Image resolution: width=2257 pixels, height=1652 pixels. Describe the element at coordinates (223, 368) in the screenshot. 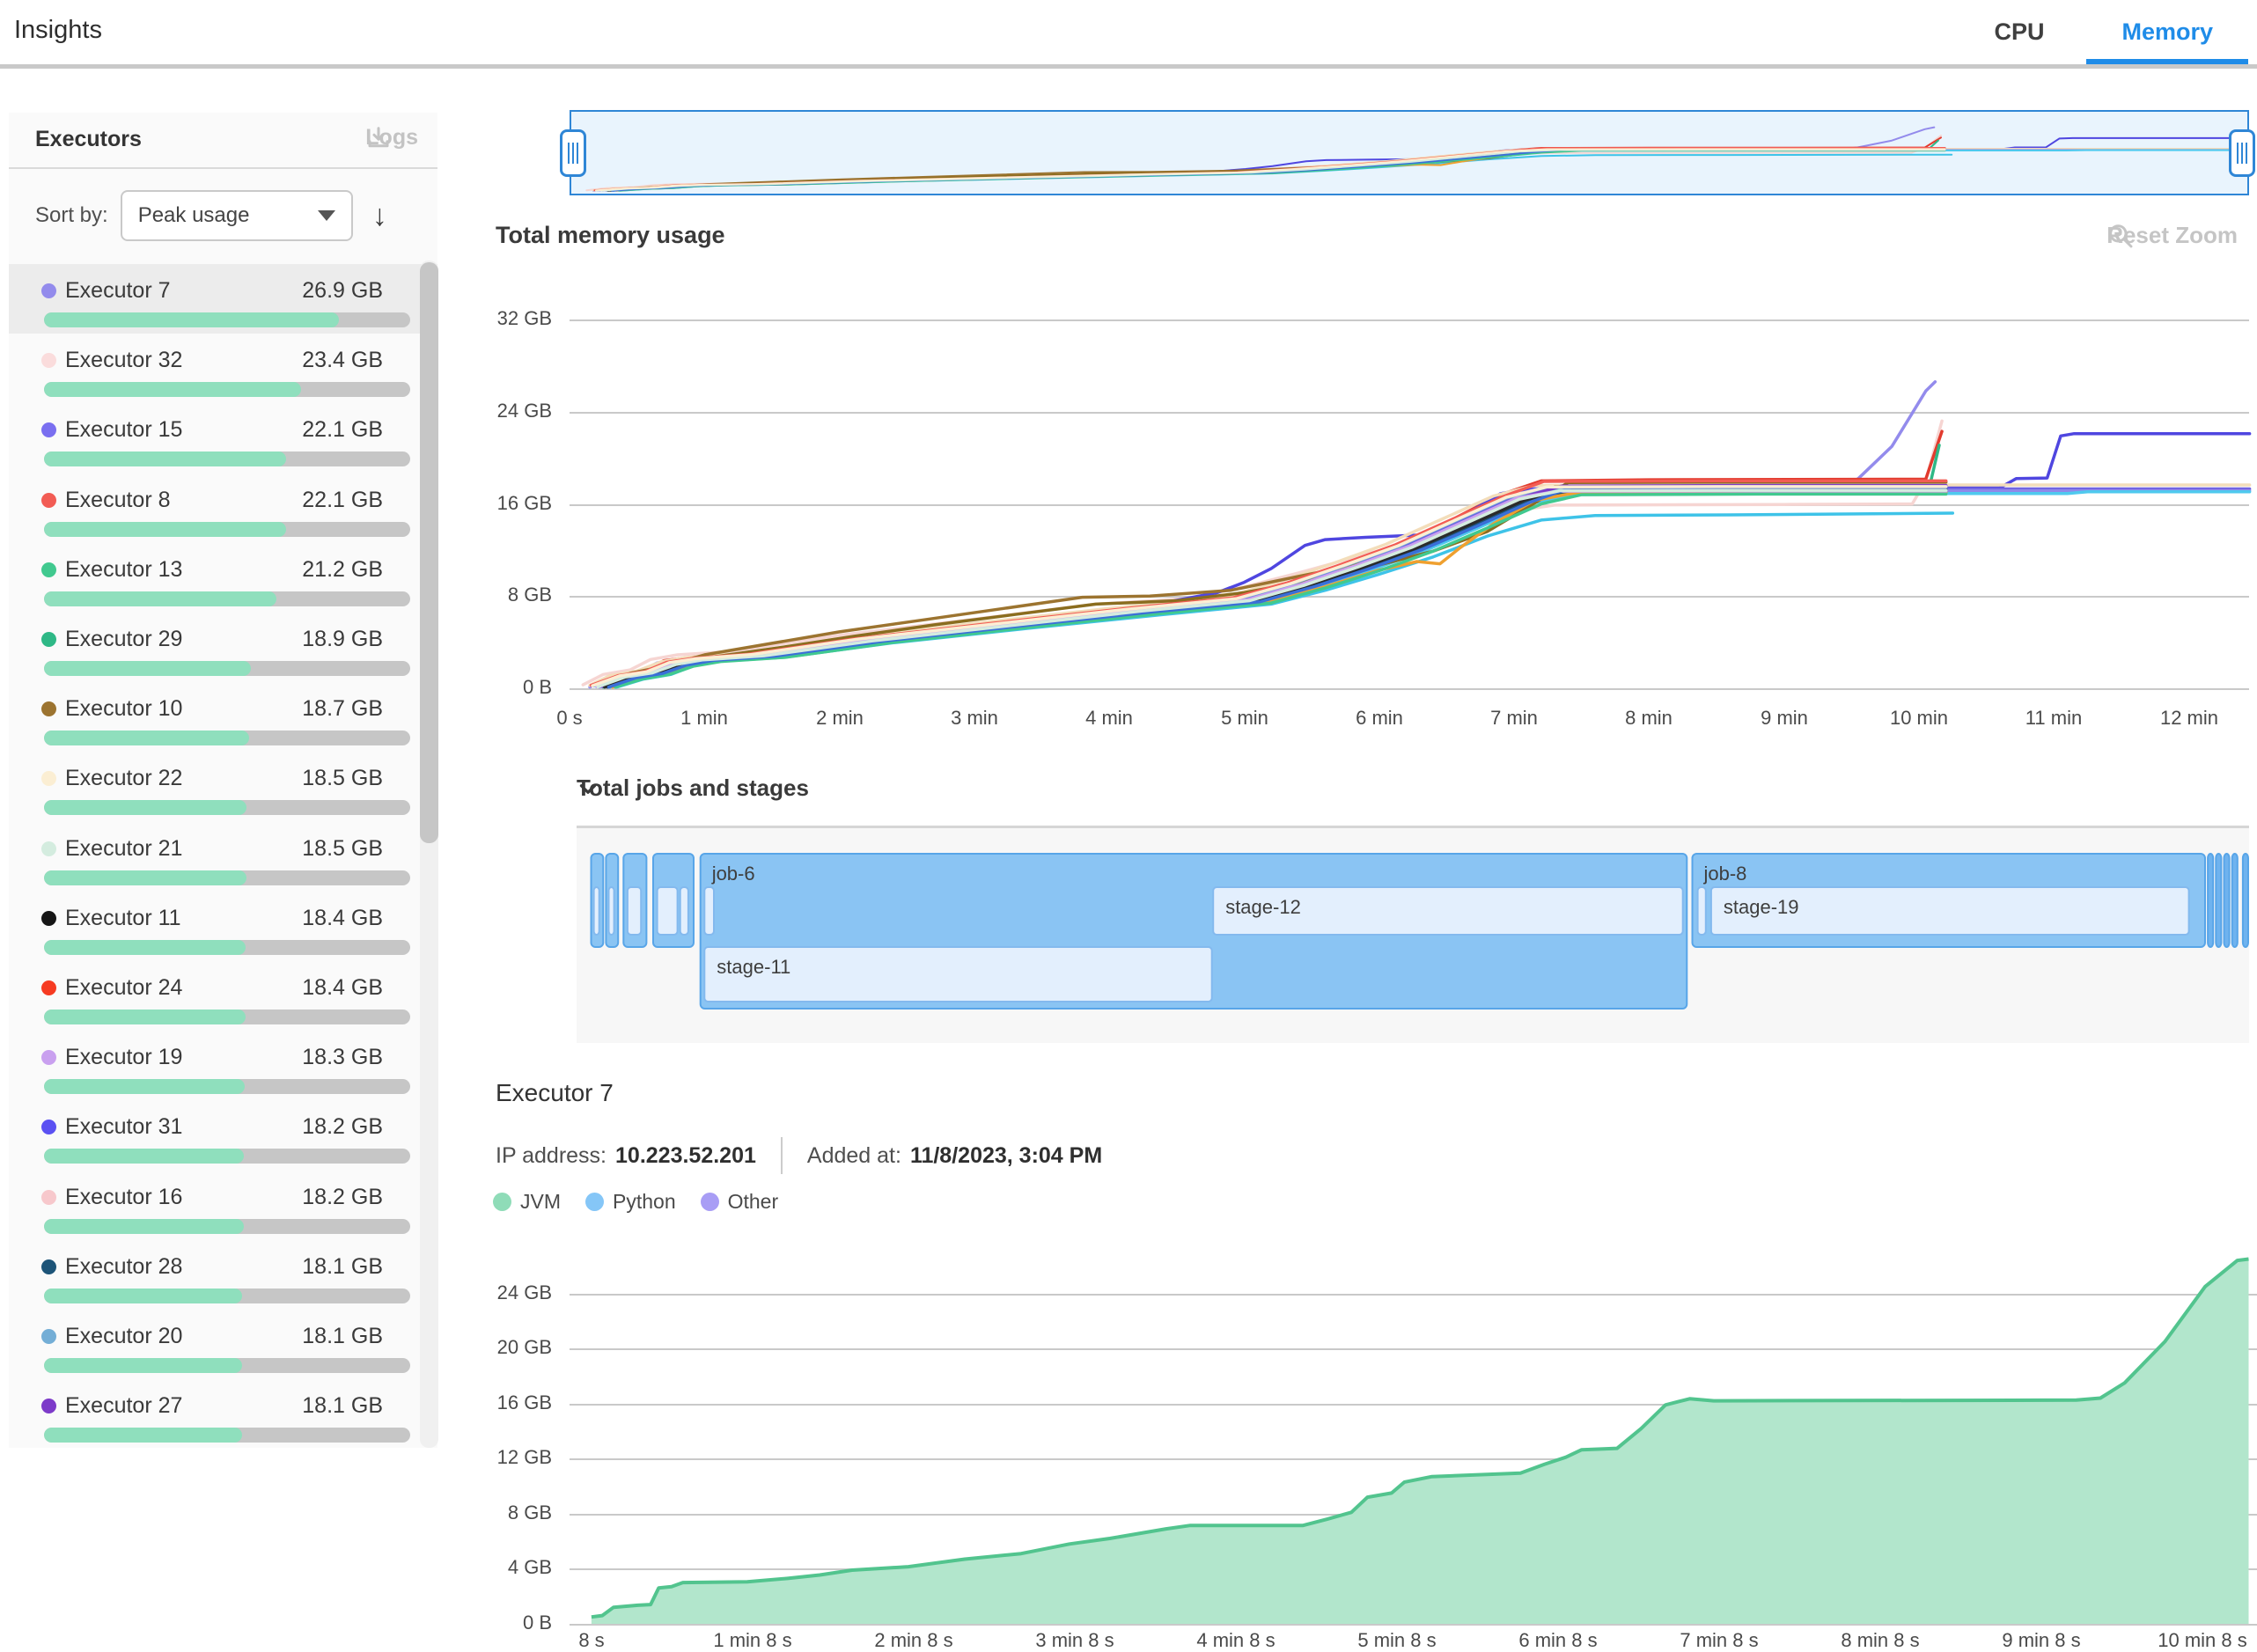

I see `executor-list-item: Executor 32 23.4 GB` at that location.